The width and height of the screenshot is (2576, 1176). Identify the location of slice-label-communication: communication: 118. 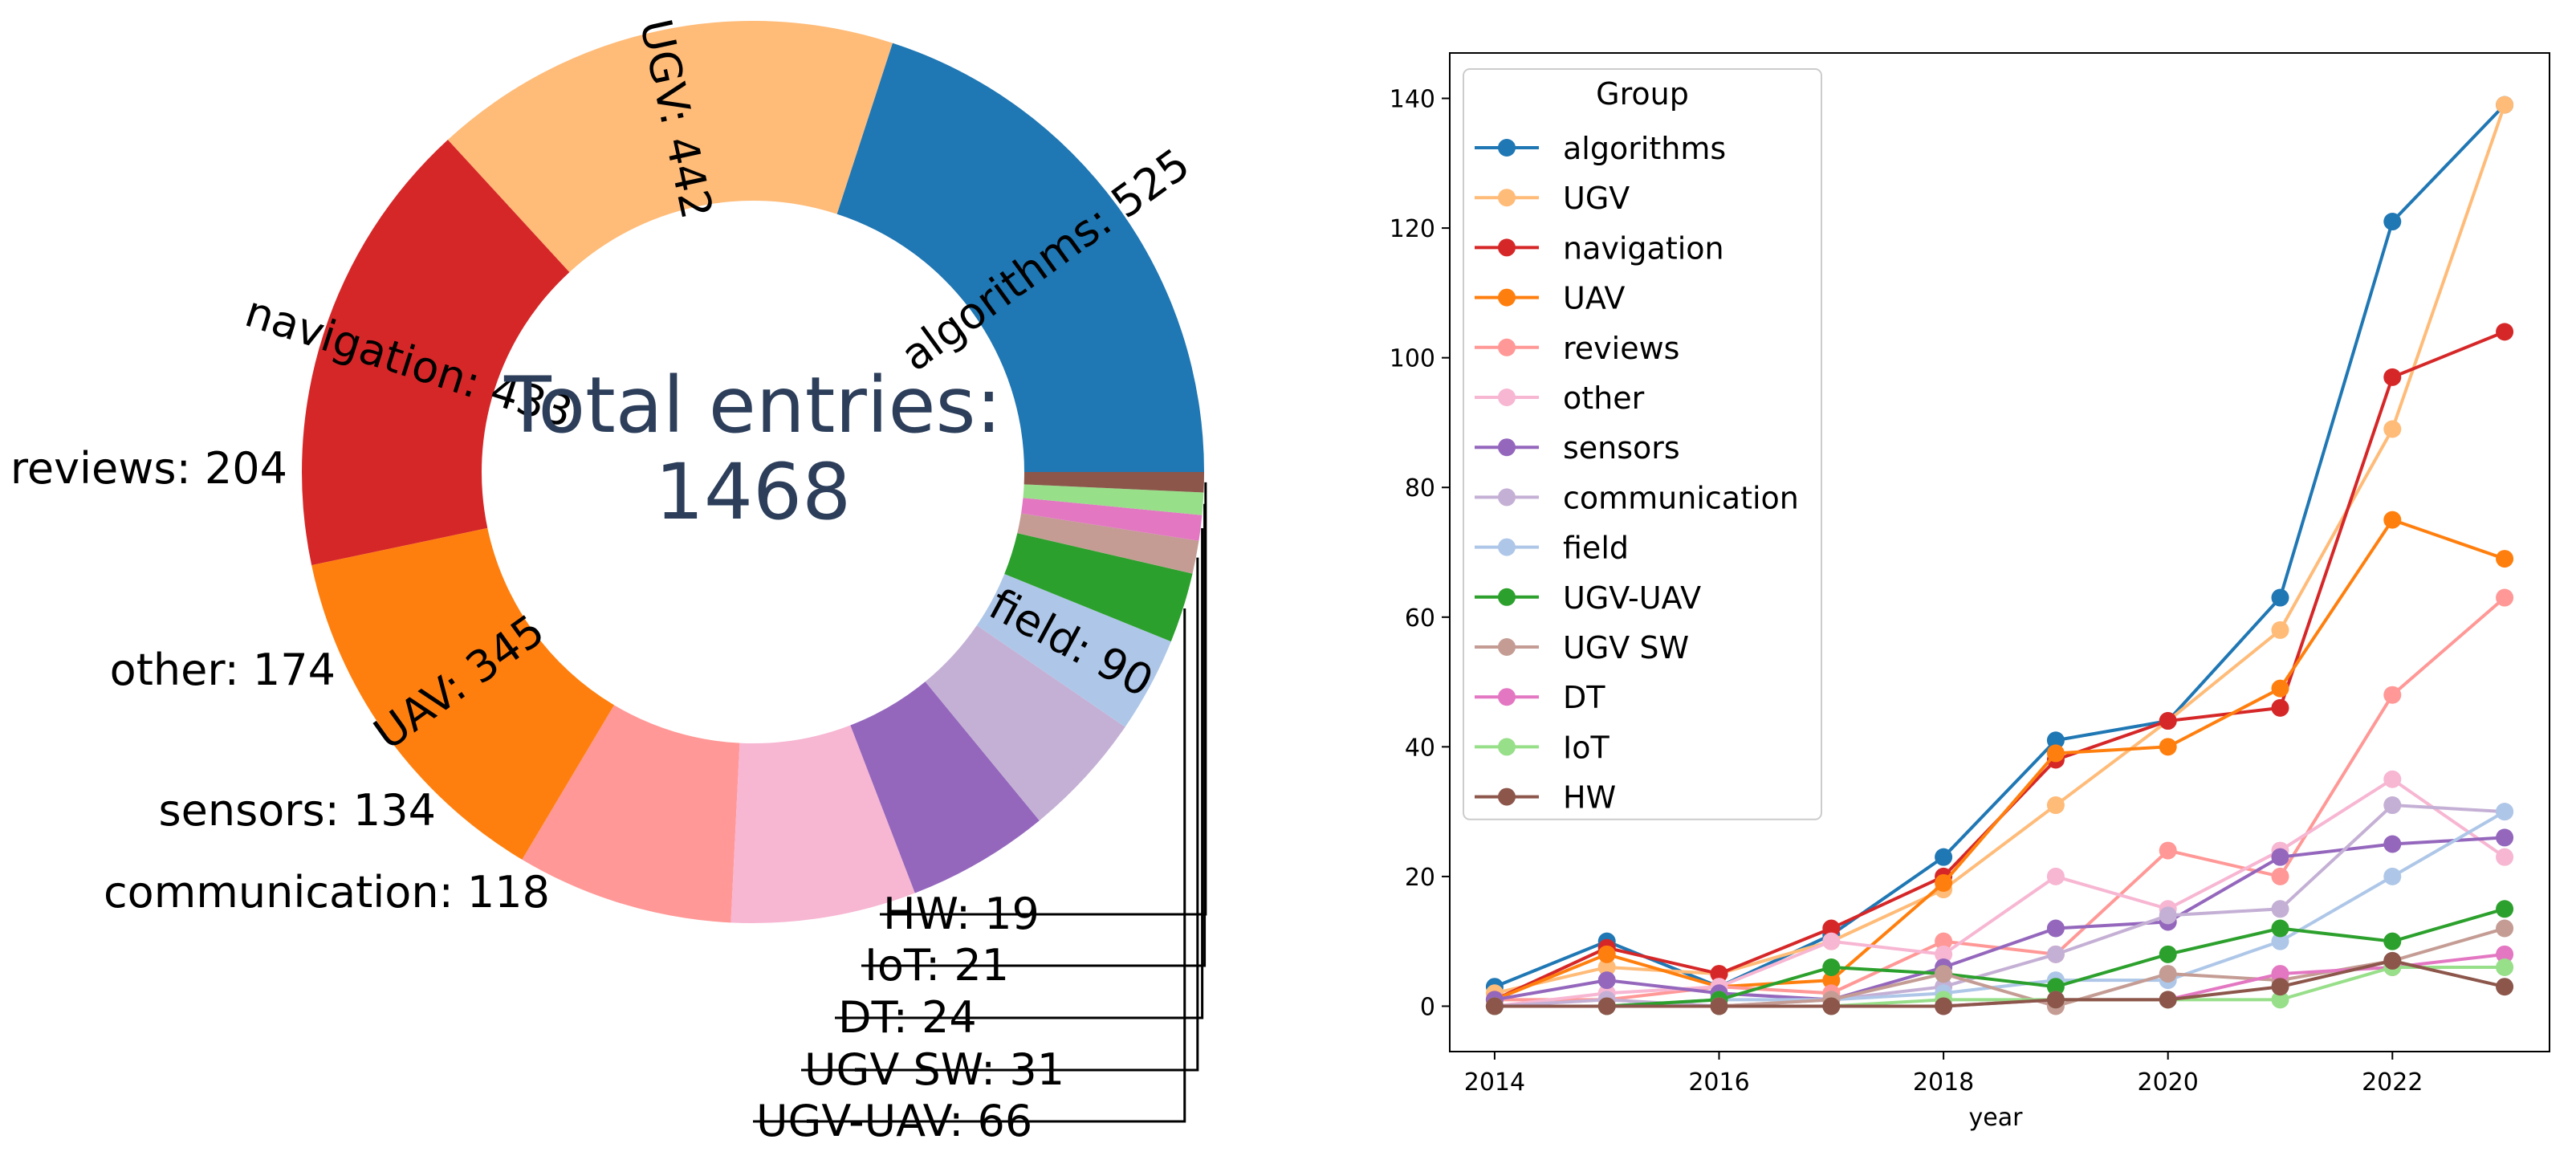
(327, 892).